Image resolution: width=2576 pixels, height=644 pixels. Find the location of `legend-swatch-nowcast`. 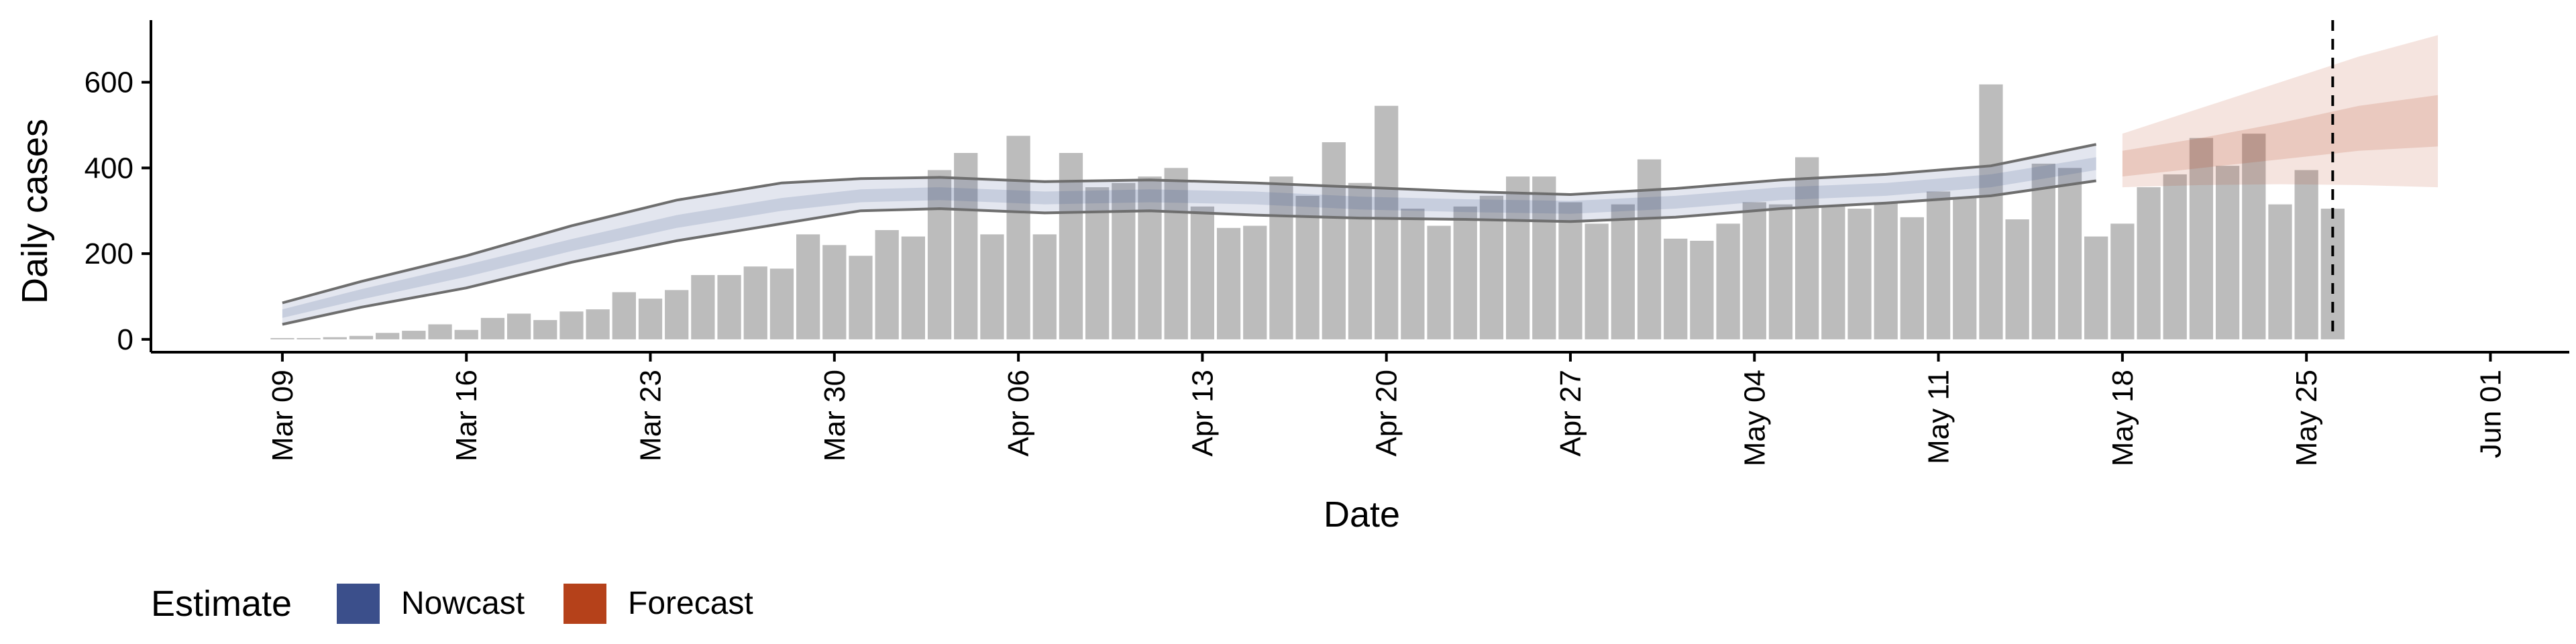

legend-swatch-nowcast is located at coordinates (358, 604).